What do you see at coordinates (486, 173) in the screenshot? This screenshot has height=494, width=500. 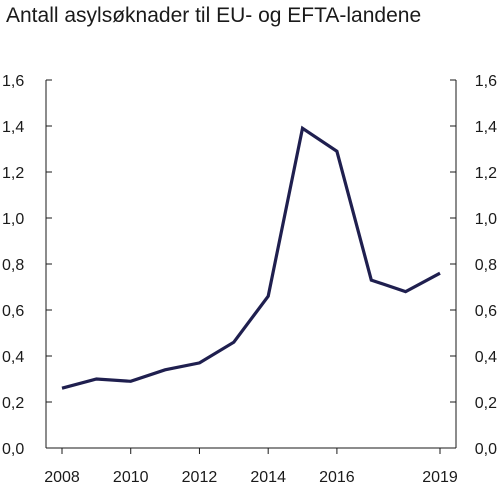 I see `y-tick-label-right: 1,2` at bounding box center [486, 173].